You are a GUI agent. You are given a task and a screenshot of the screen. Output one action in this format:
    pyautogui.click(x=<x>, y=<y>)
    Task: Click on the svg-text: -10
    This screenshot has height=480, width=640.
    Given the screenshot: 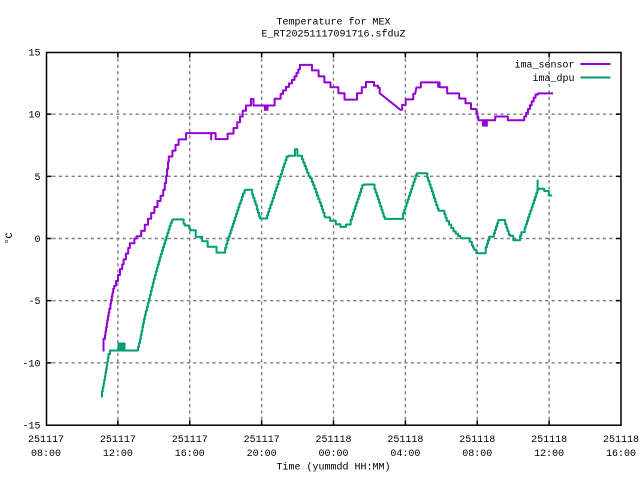 What is the action you would take?
    pyautogui.click(x=31, y=364)
    